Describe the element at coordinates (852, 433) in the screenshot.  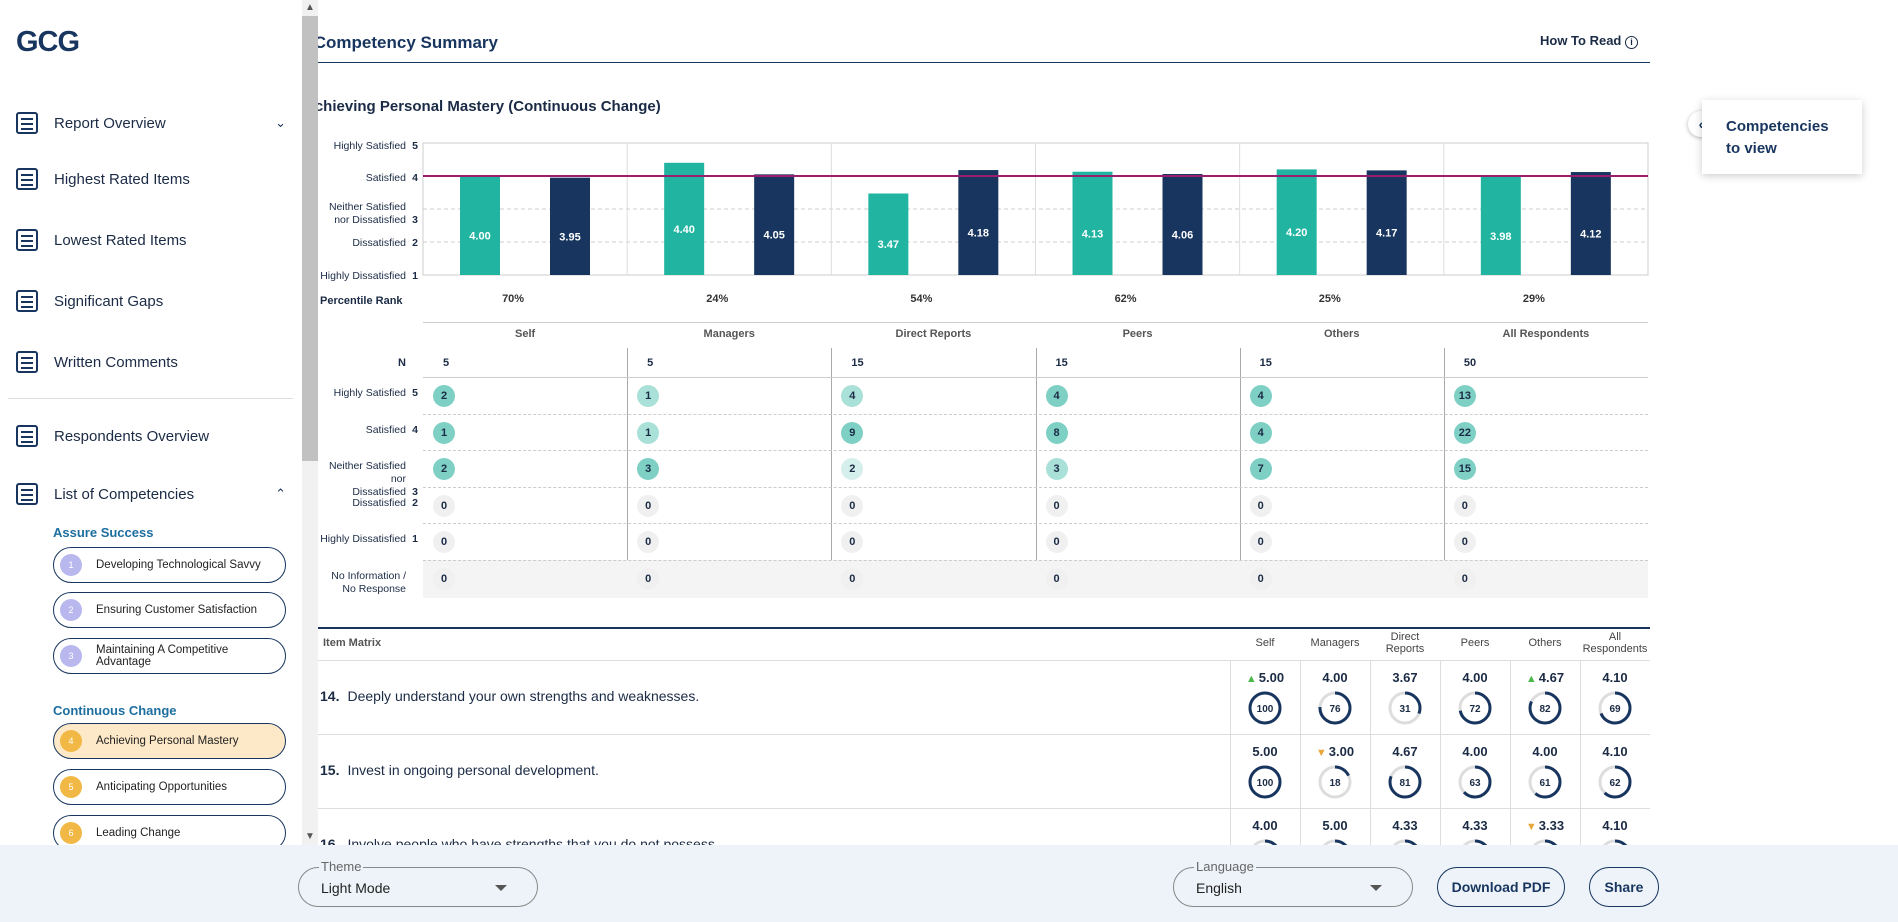
I see `response-count-badge: 9` at that location.